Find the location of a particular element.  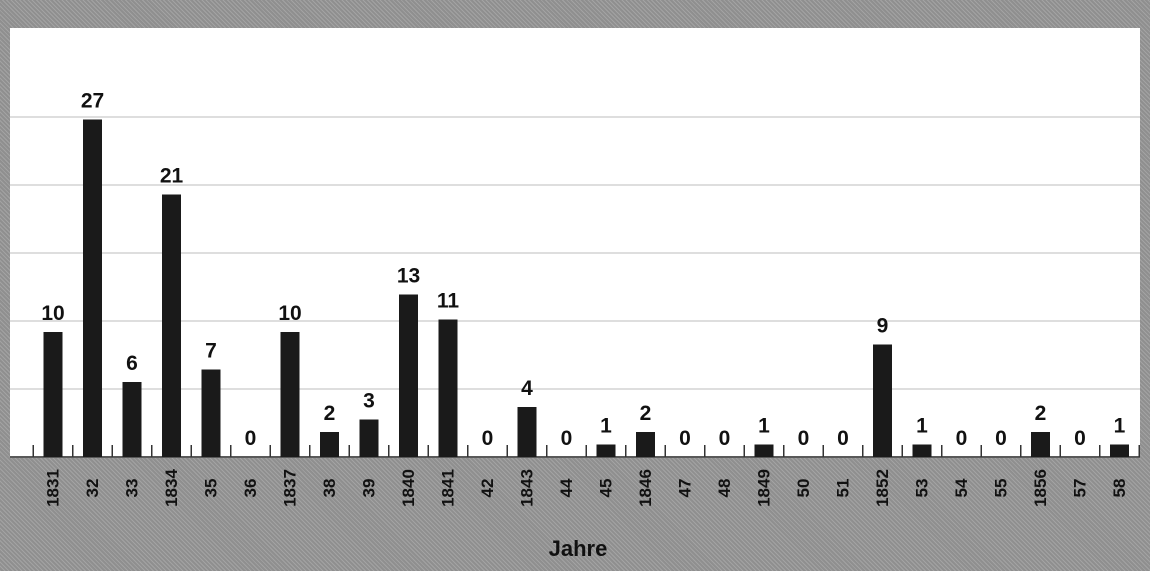

tick-label-1831: 1831 is located at coordinates (53, 488).